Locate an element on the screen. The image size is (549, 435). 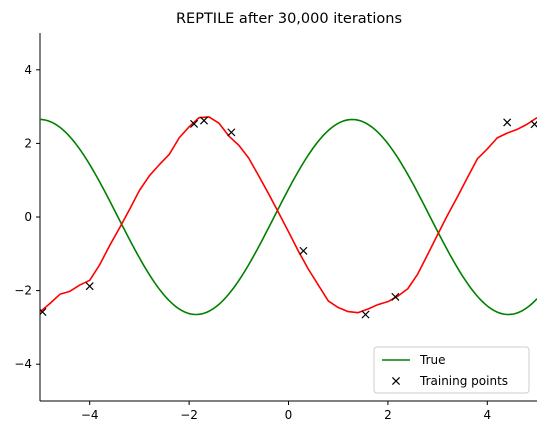
y-tick-label: 4 is located at coordinates (28, 70).